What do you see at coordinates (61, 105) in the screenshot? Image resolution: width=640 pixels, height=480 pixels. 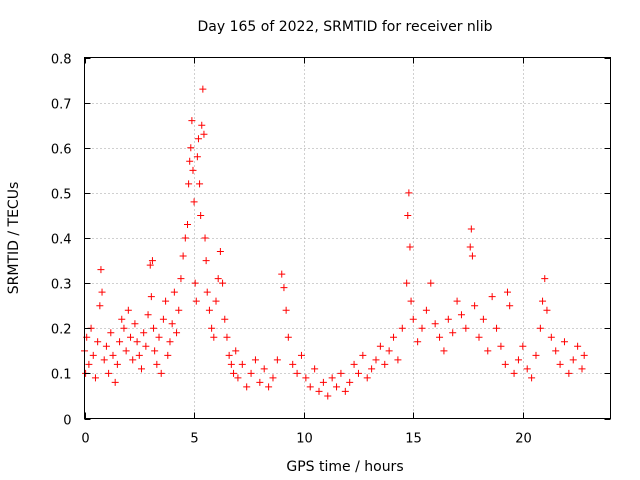 I see `y-tick-label: 0.7` at bounding box center [61, 105].